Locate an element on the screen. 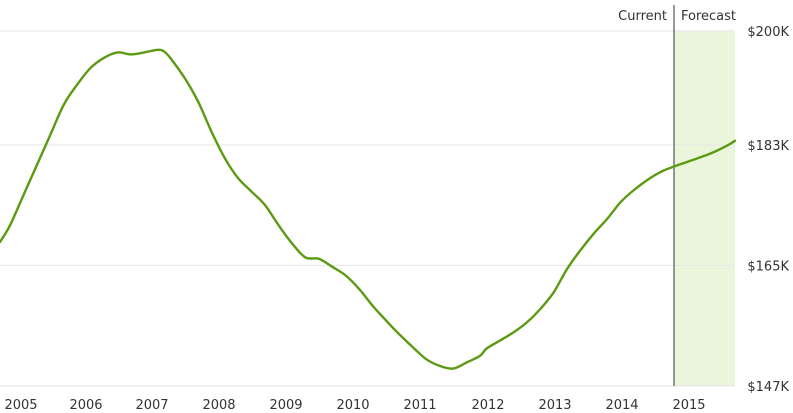 This screenshot has height=413, width=793. y-tick-label: $165K is located at coordinates (768, 266).